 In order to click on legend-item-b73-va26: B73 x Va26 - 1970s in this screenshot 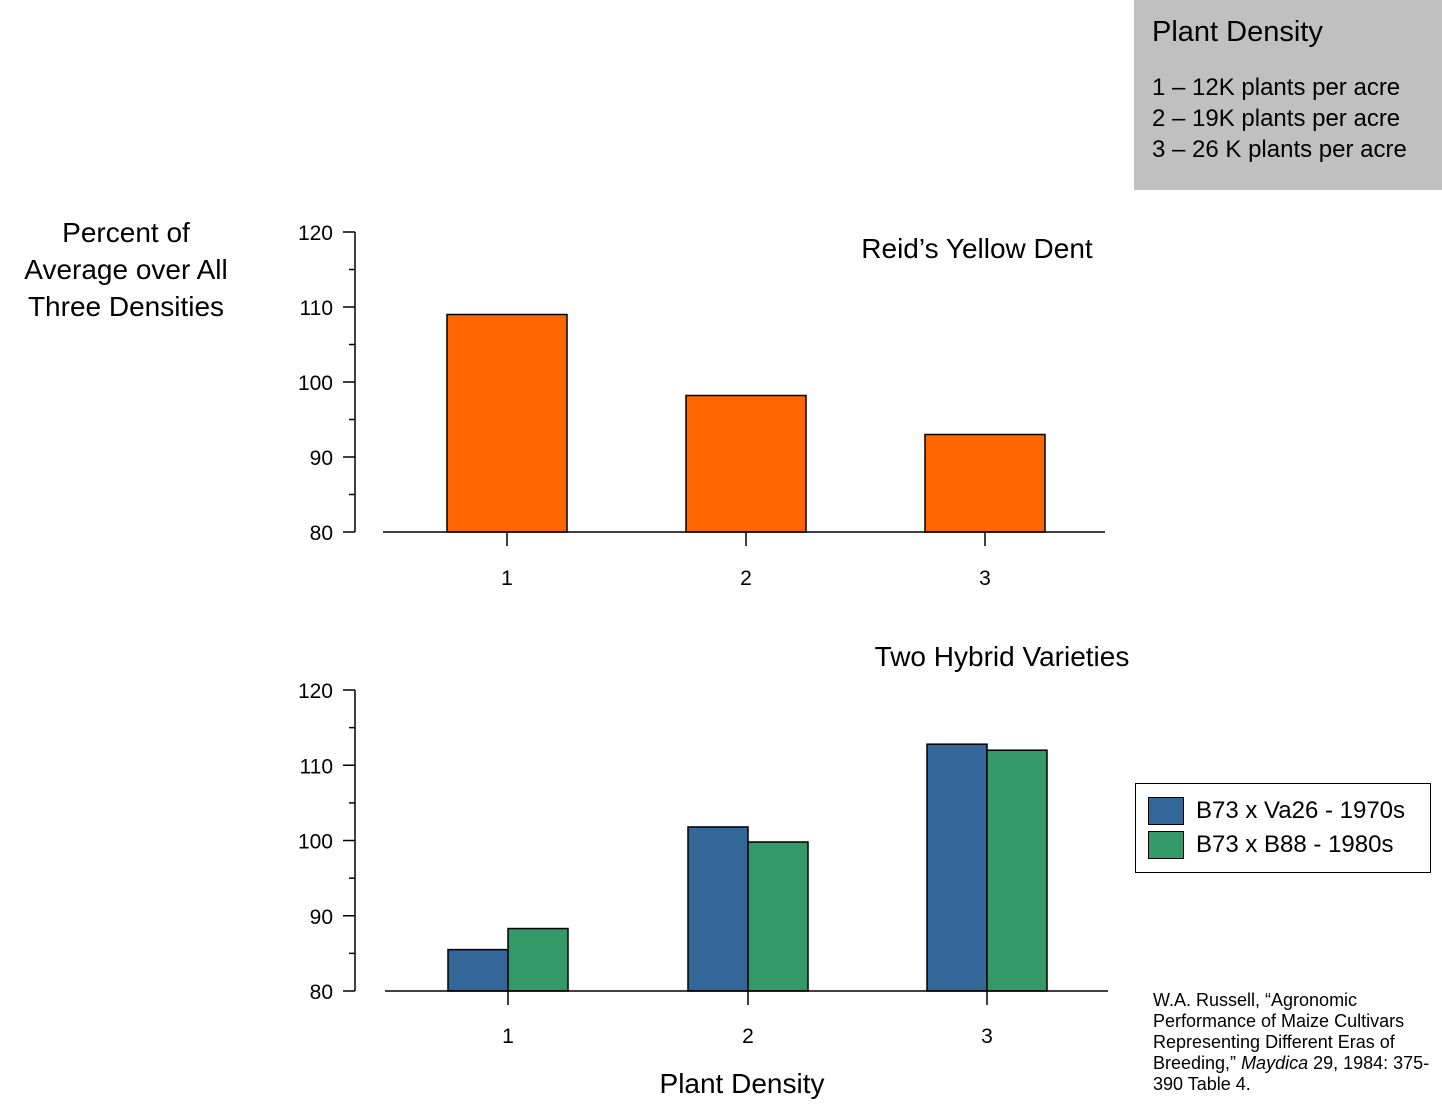, I will do `click(1276, 811)`.